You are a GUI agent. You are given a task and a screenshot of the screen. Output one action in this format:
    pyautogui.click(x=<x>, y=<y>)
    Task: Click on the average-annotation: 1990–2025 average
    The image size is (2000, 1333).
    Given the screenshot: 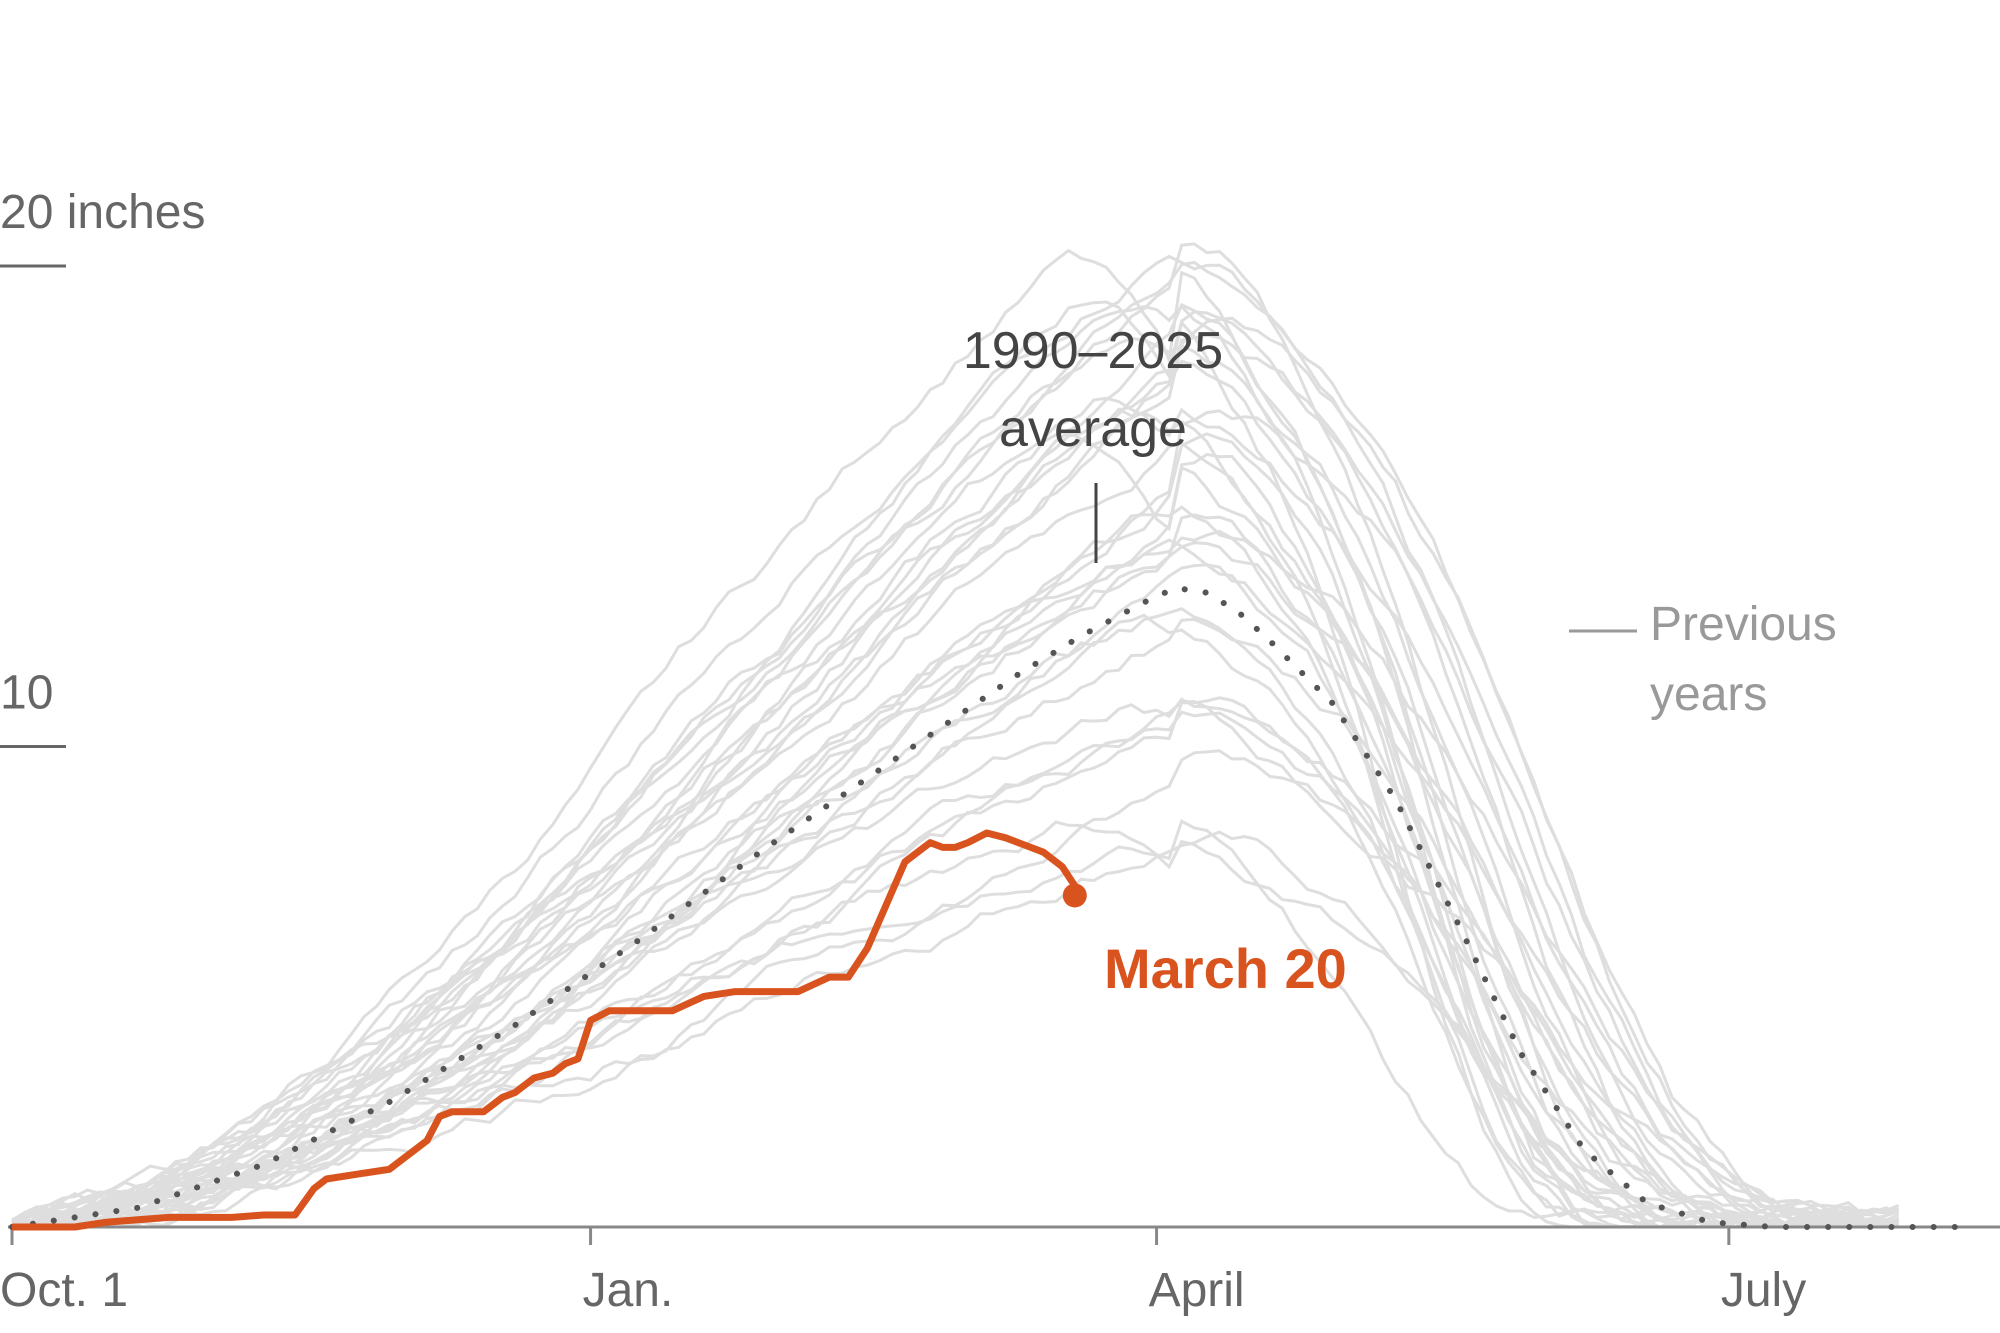 What is the action you would take?
    pyautogui.click(x=1093, y=442)
    